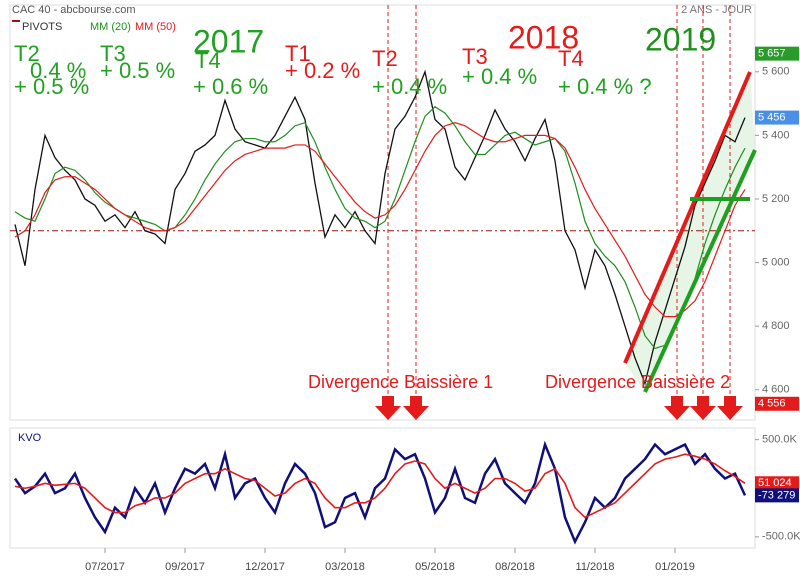 The image size is (800, 585). Describe the element at coordinates (322, 70) in the screenshot. I see `annotation: + 0.2 %` at that location.